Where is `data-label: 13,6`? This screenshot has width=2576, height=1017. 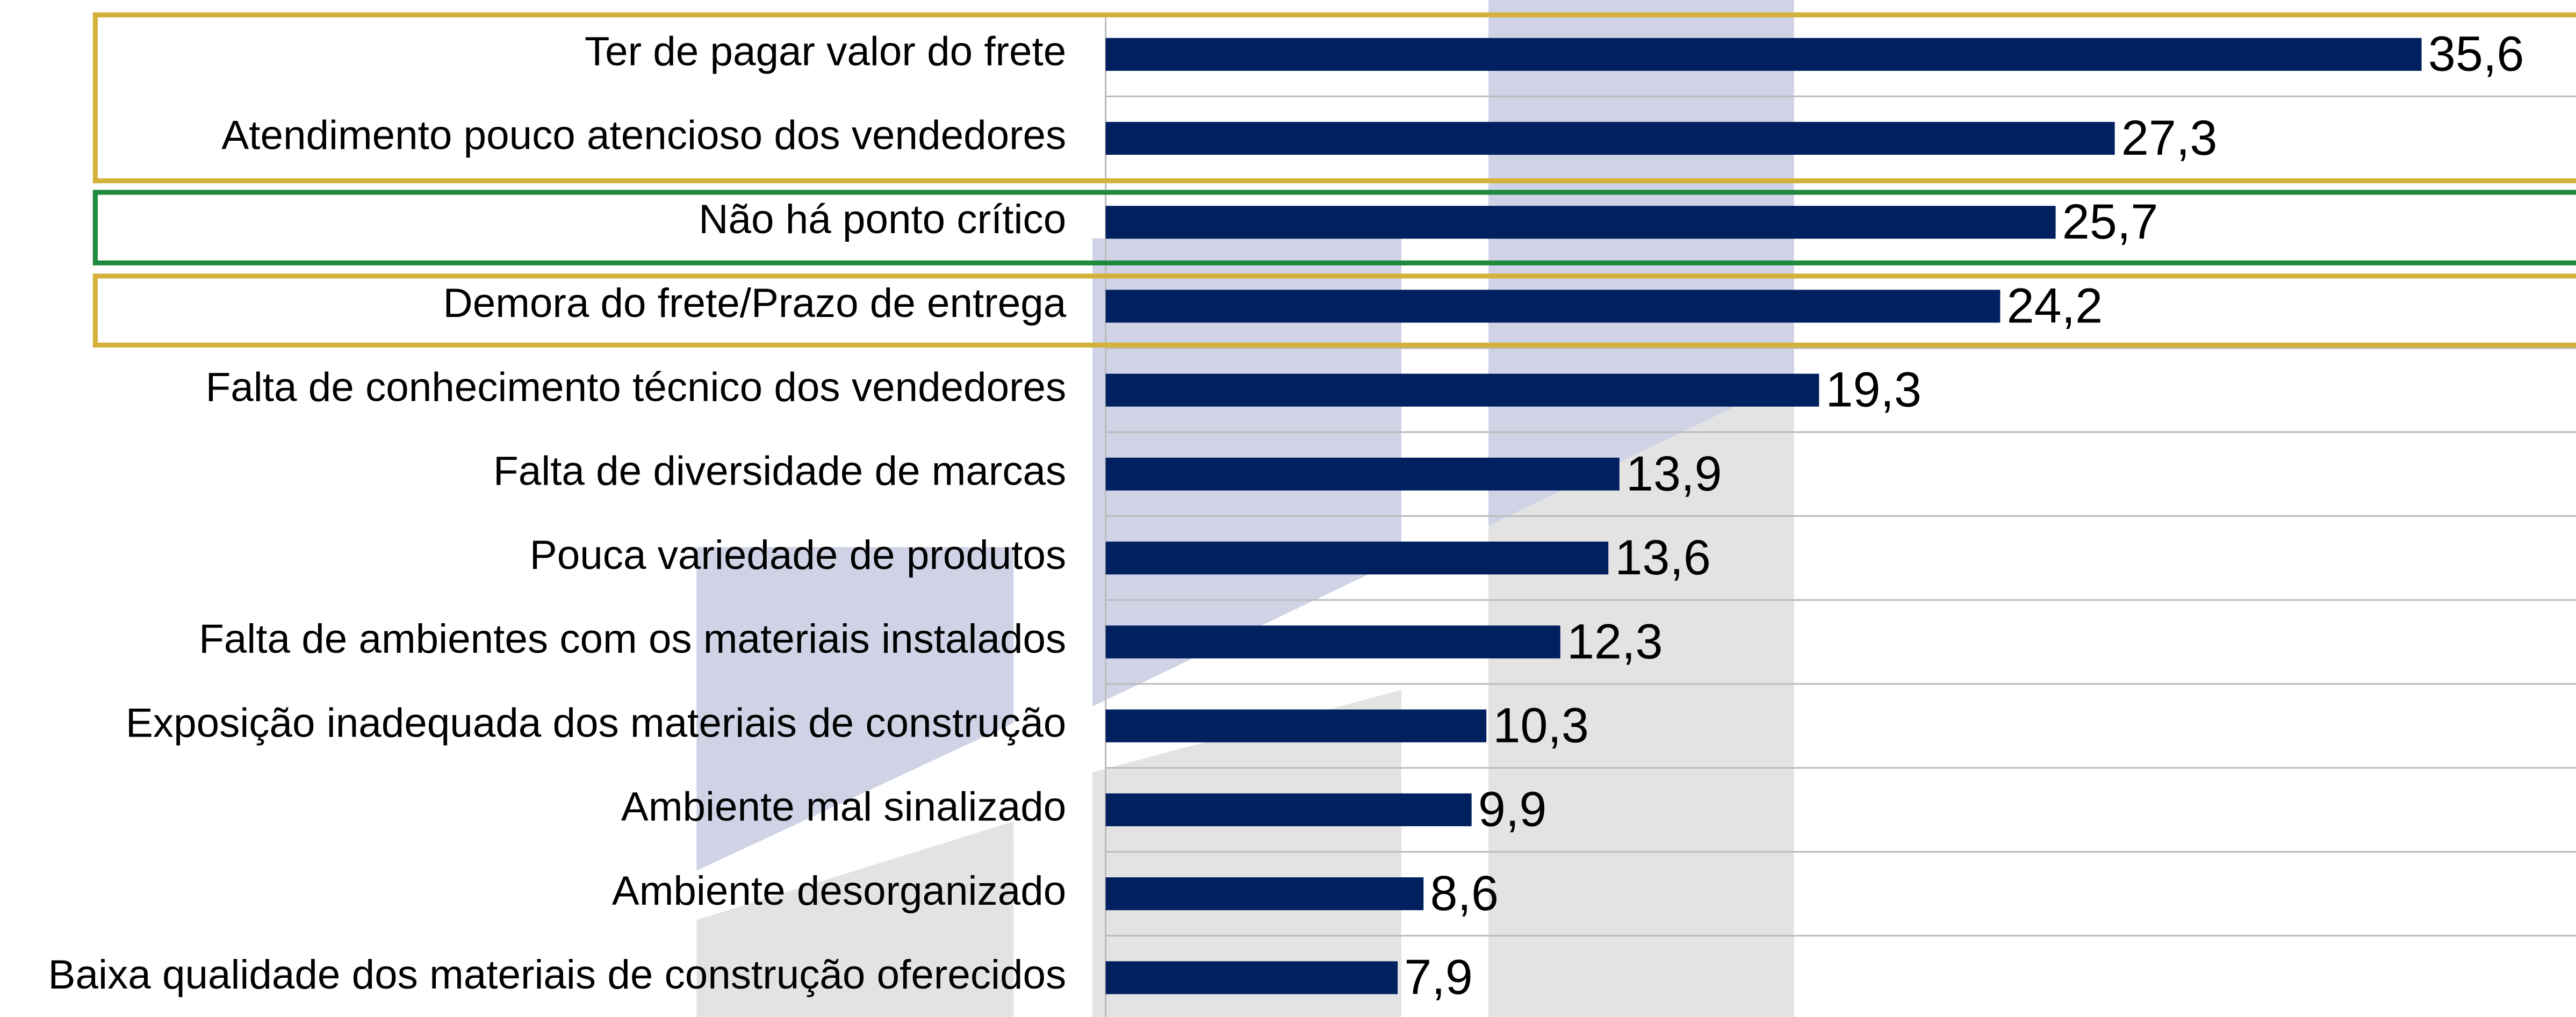
data-label: 13,6 is located at coordinates (1663, 557).